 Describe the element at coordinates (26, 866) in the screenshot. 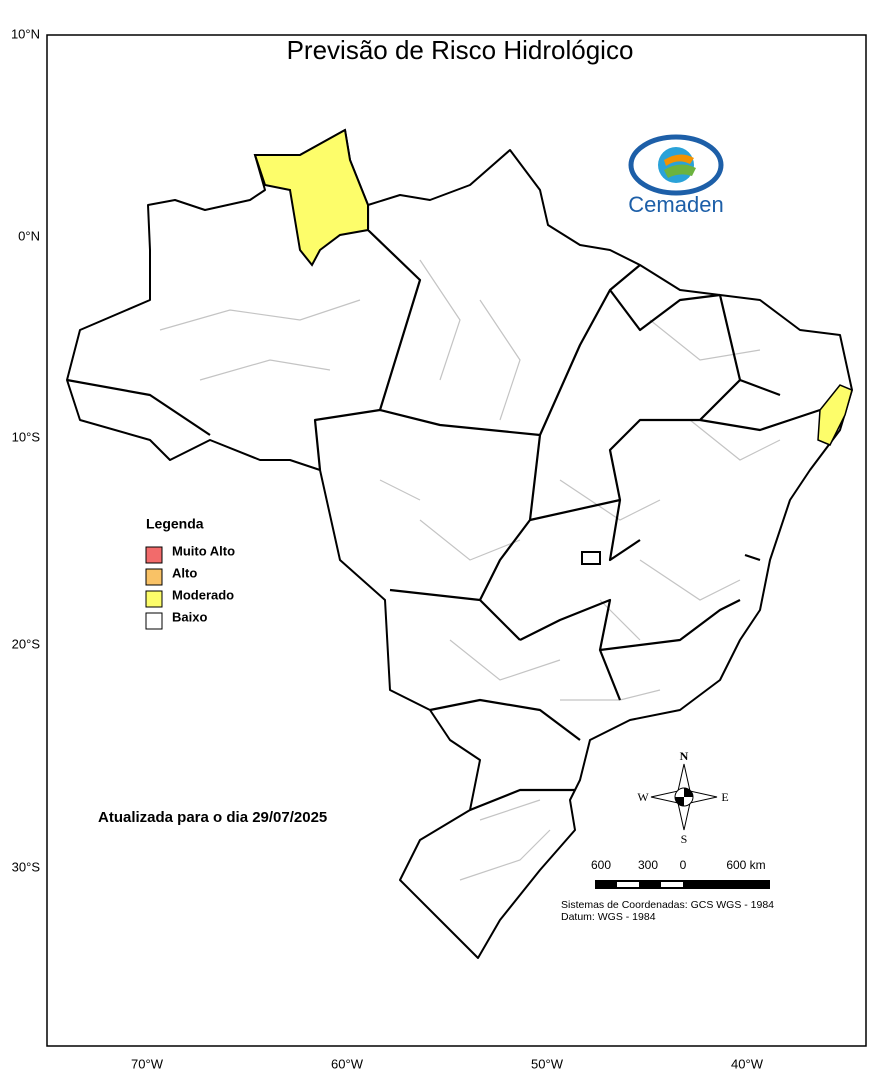

I see `lat-label: 30°S` at that location.